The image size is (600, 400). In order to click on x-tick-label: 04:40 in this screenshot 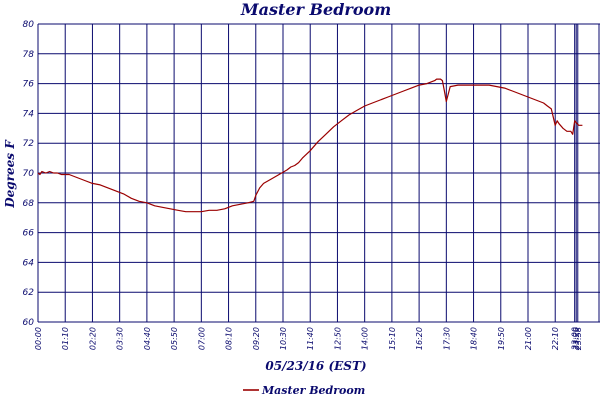, I will do `click(147, 338)`.